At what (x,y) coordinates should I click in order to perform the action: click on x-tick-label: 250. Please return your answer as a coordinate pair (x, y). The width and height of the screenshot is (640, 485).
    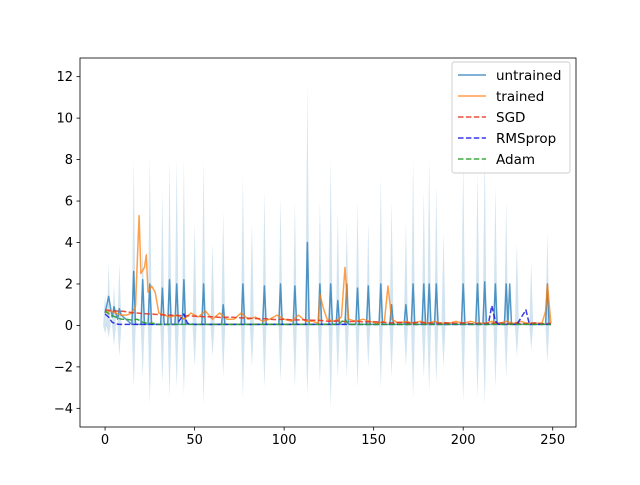
    Looking at the image, I should click on (552, 440).